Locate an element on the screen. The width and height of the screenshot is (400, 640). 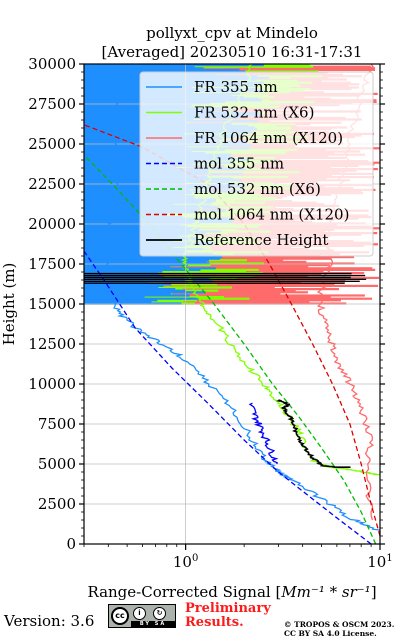
copyright-line-1: © TROPOS & OSCM 2023. is located at coordinates (339, 624).